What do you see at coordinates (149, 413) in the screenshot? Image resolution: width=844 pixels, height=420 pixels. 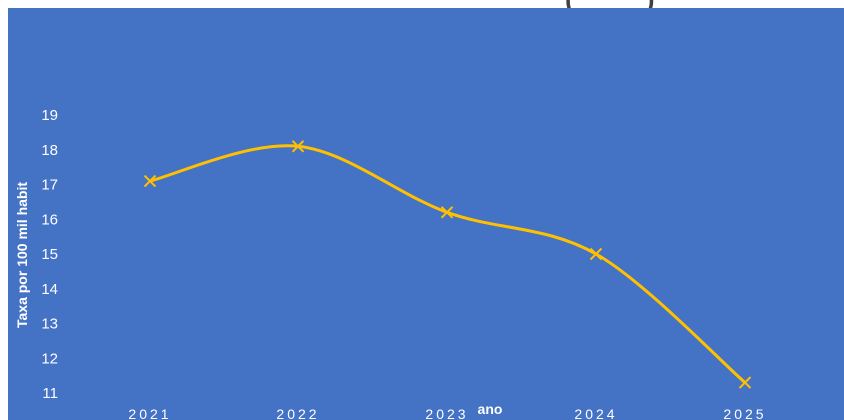 I see `x-tick-label: 2021` at bounding box center [149, 413].